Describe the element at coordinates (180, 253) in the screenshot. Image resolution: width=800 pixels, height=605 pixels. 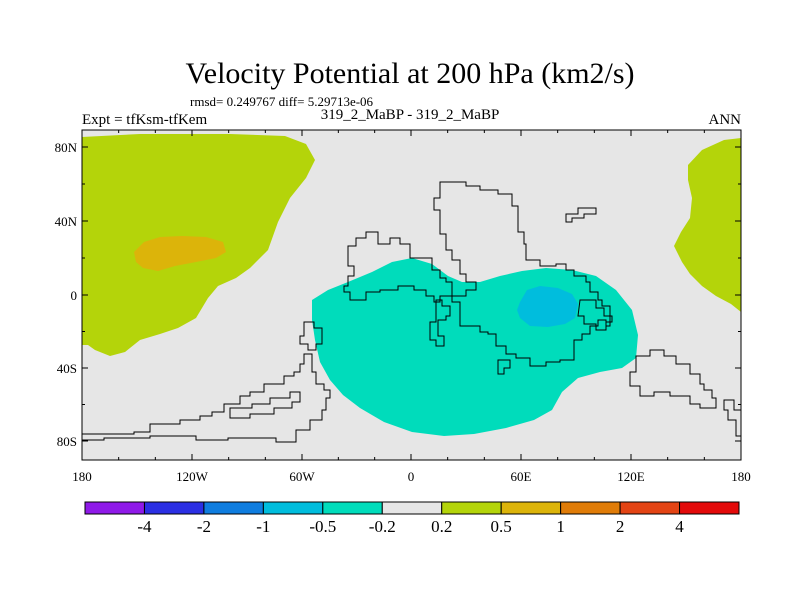
I see `positive-region-patch` at that location.